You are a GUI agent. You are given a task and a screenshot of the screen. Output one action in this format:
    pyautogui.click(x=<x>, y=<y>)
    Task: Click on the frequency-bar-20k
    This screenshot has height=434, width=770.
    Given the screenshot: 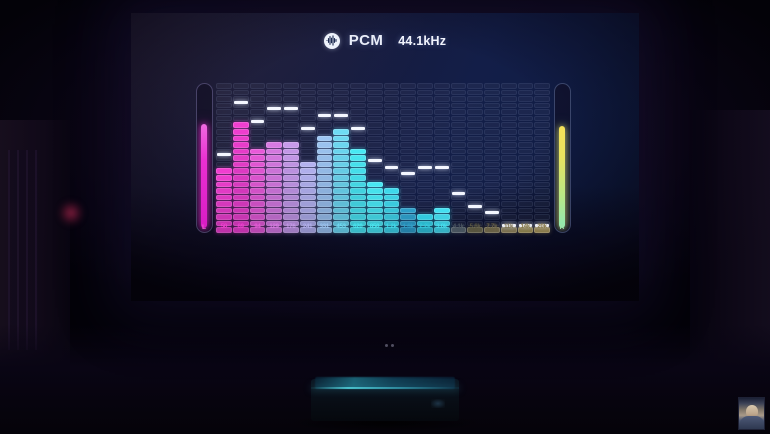 What is the action you would take?
    pyautogui.click(x=542, y=158)
    